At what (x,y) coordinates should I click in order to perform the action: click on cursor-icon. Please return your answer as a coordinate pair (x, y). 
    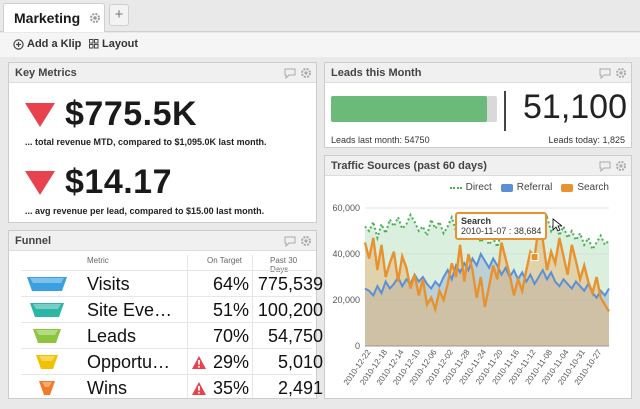
    Looking at the image, I should click on (557, 225).